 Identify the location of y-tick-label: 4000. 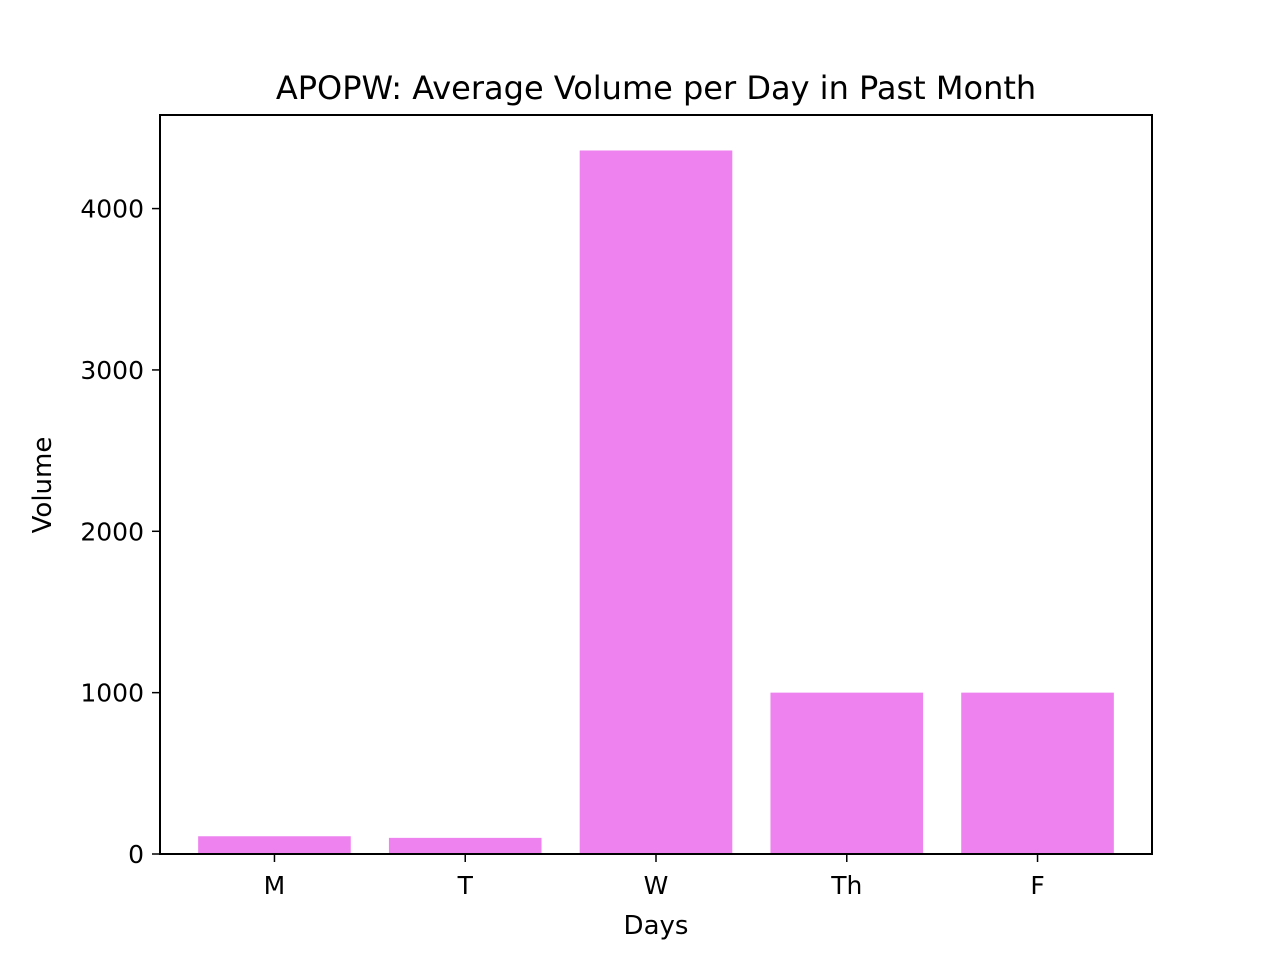
(112, 209).